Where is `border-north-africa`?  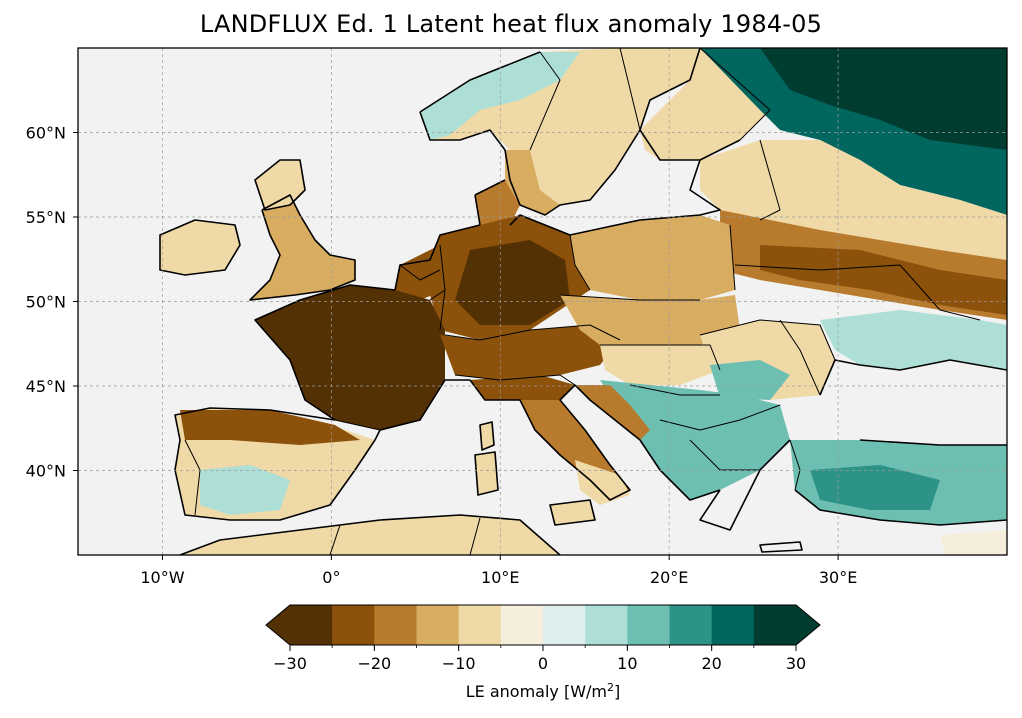 border-north-africa is located at coordinates (405, 536).